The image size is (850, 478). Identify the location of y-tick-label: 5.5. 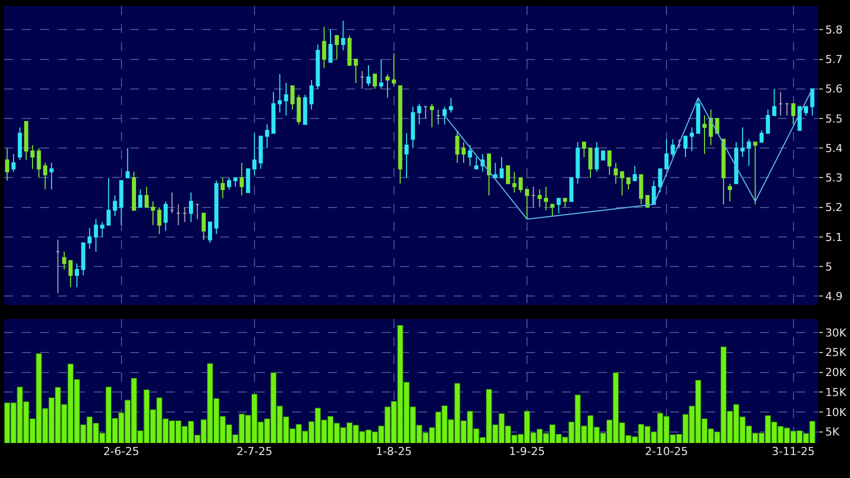
(834, 119).